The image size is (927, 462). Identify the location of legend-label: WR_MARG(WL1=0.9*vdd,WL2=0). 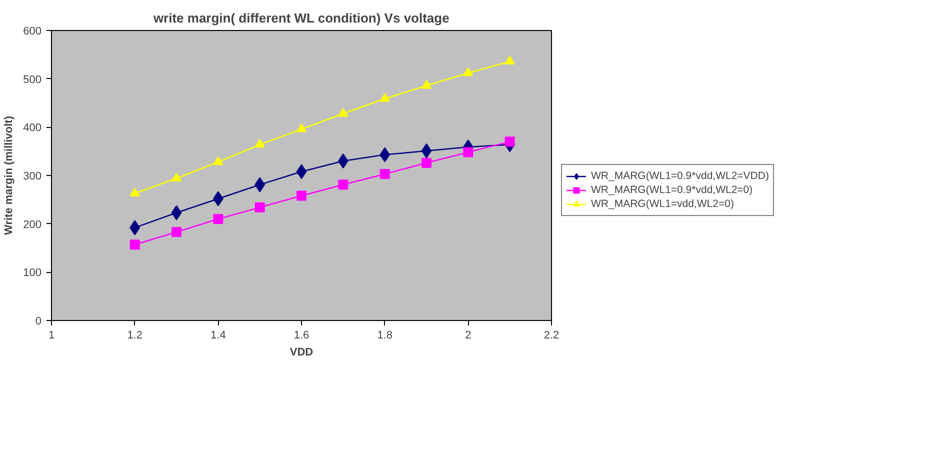
(672, 189).